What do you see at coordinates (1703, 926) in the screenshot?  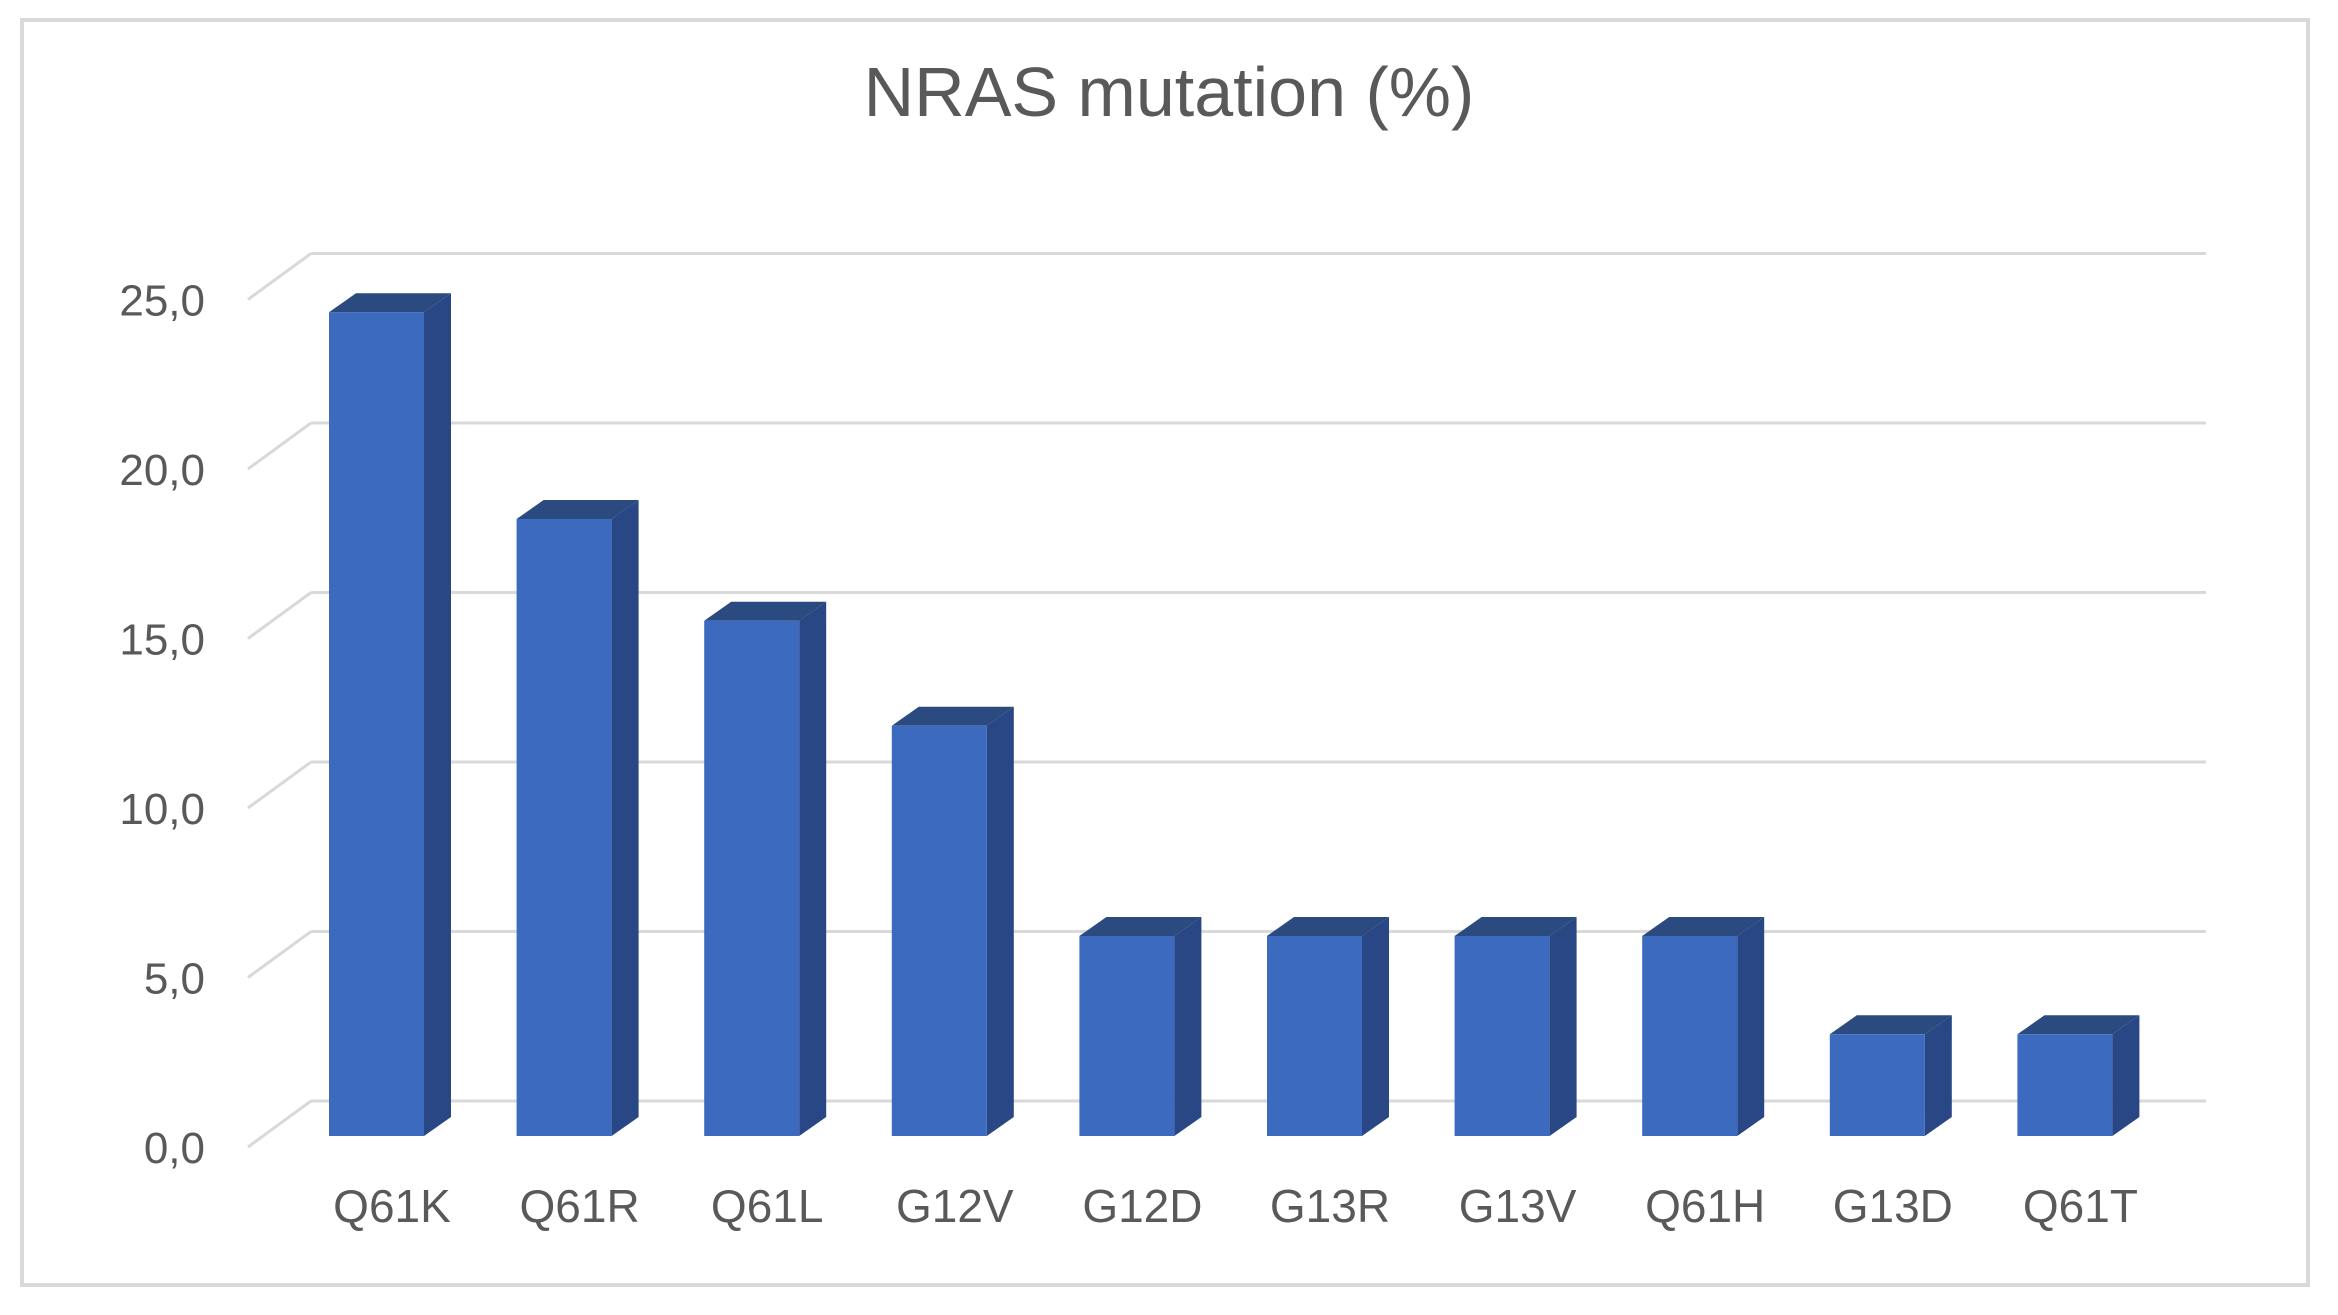 I see `bar-top-Q61H` at bounding box center [1703, 926].